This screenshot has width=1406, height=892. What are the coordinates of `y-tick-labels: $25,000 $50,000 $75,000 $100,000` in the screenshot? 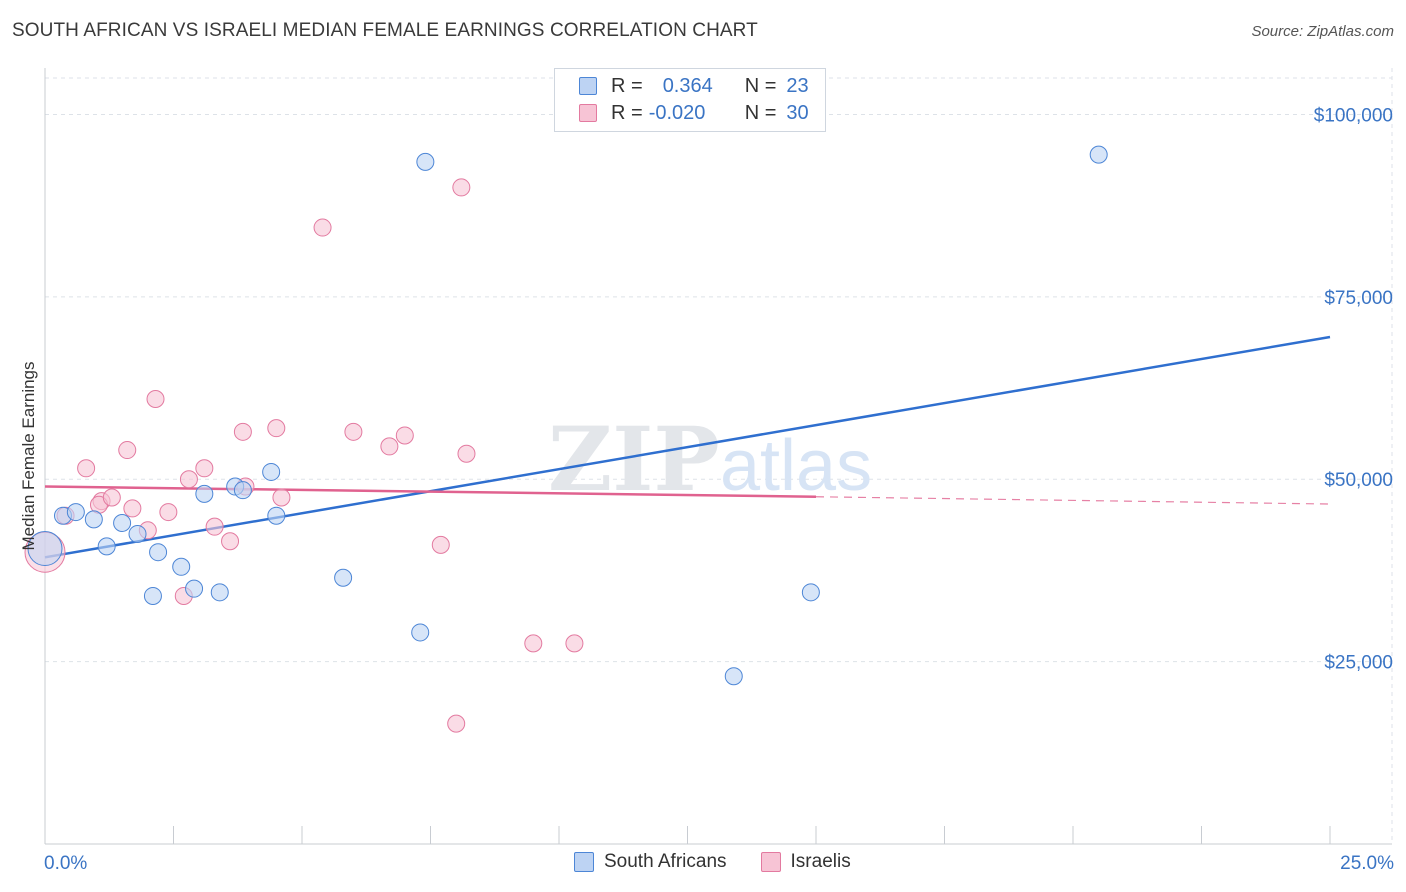 It's located at (1353, 389).